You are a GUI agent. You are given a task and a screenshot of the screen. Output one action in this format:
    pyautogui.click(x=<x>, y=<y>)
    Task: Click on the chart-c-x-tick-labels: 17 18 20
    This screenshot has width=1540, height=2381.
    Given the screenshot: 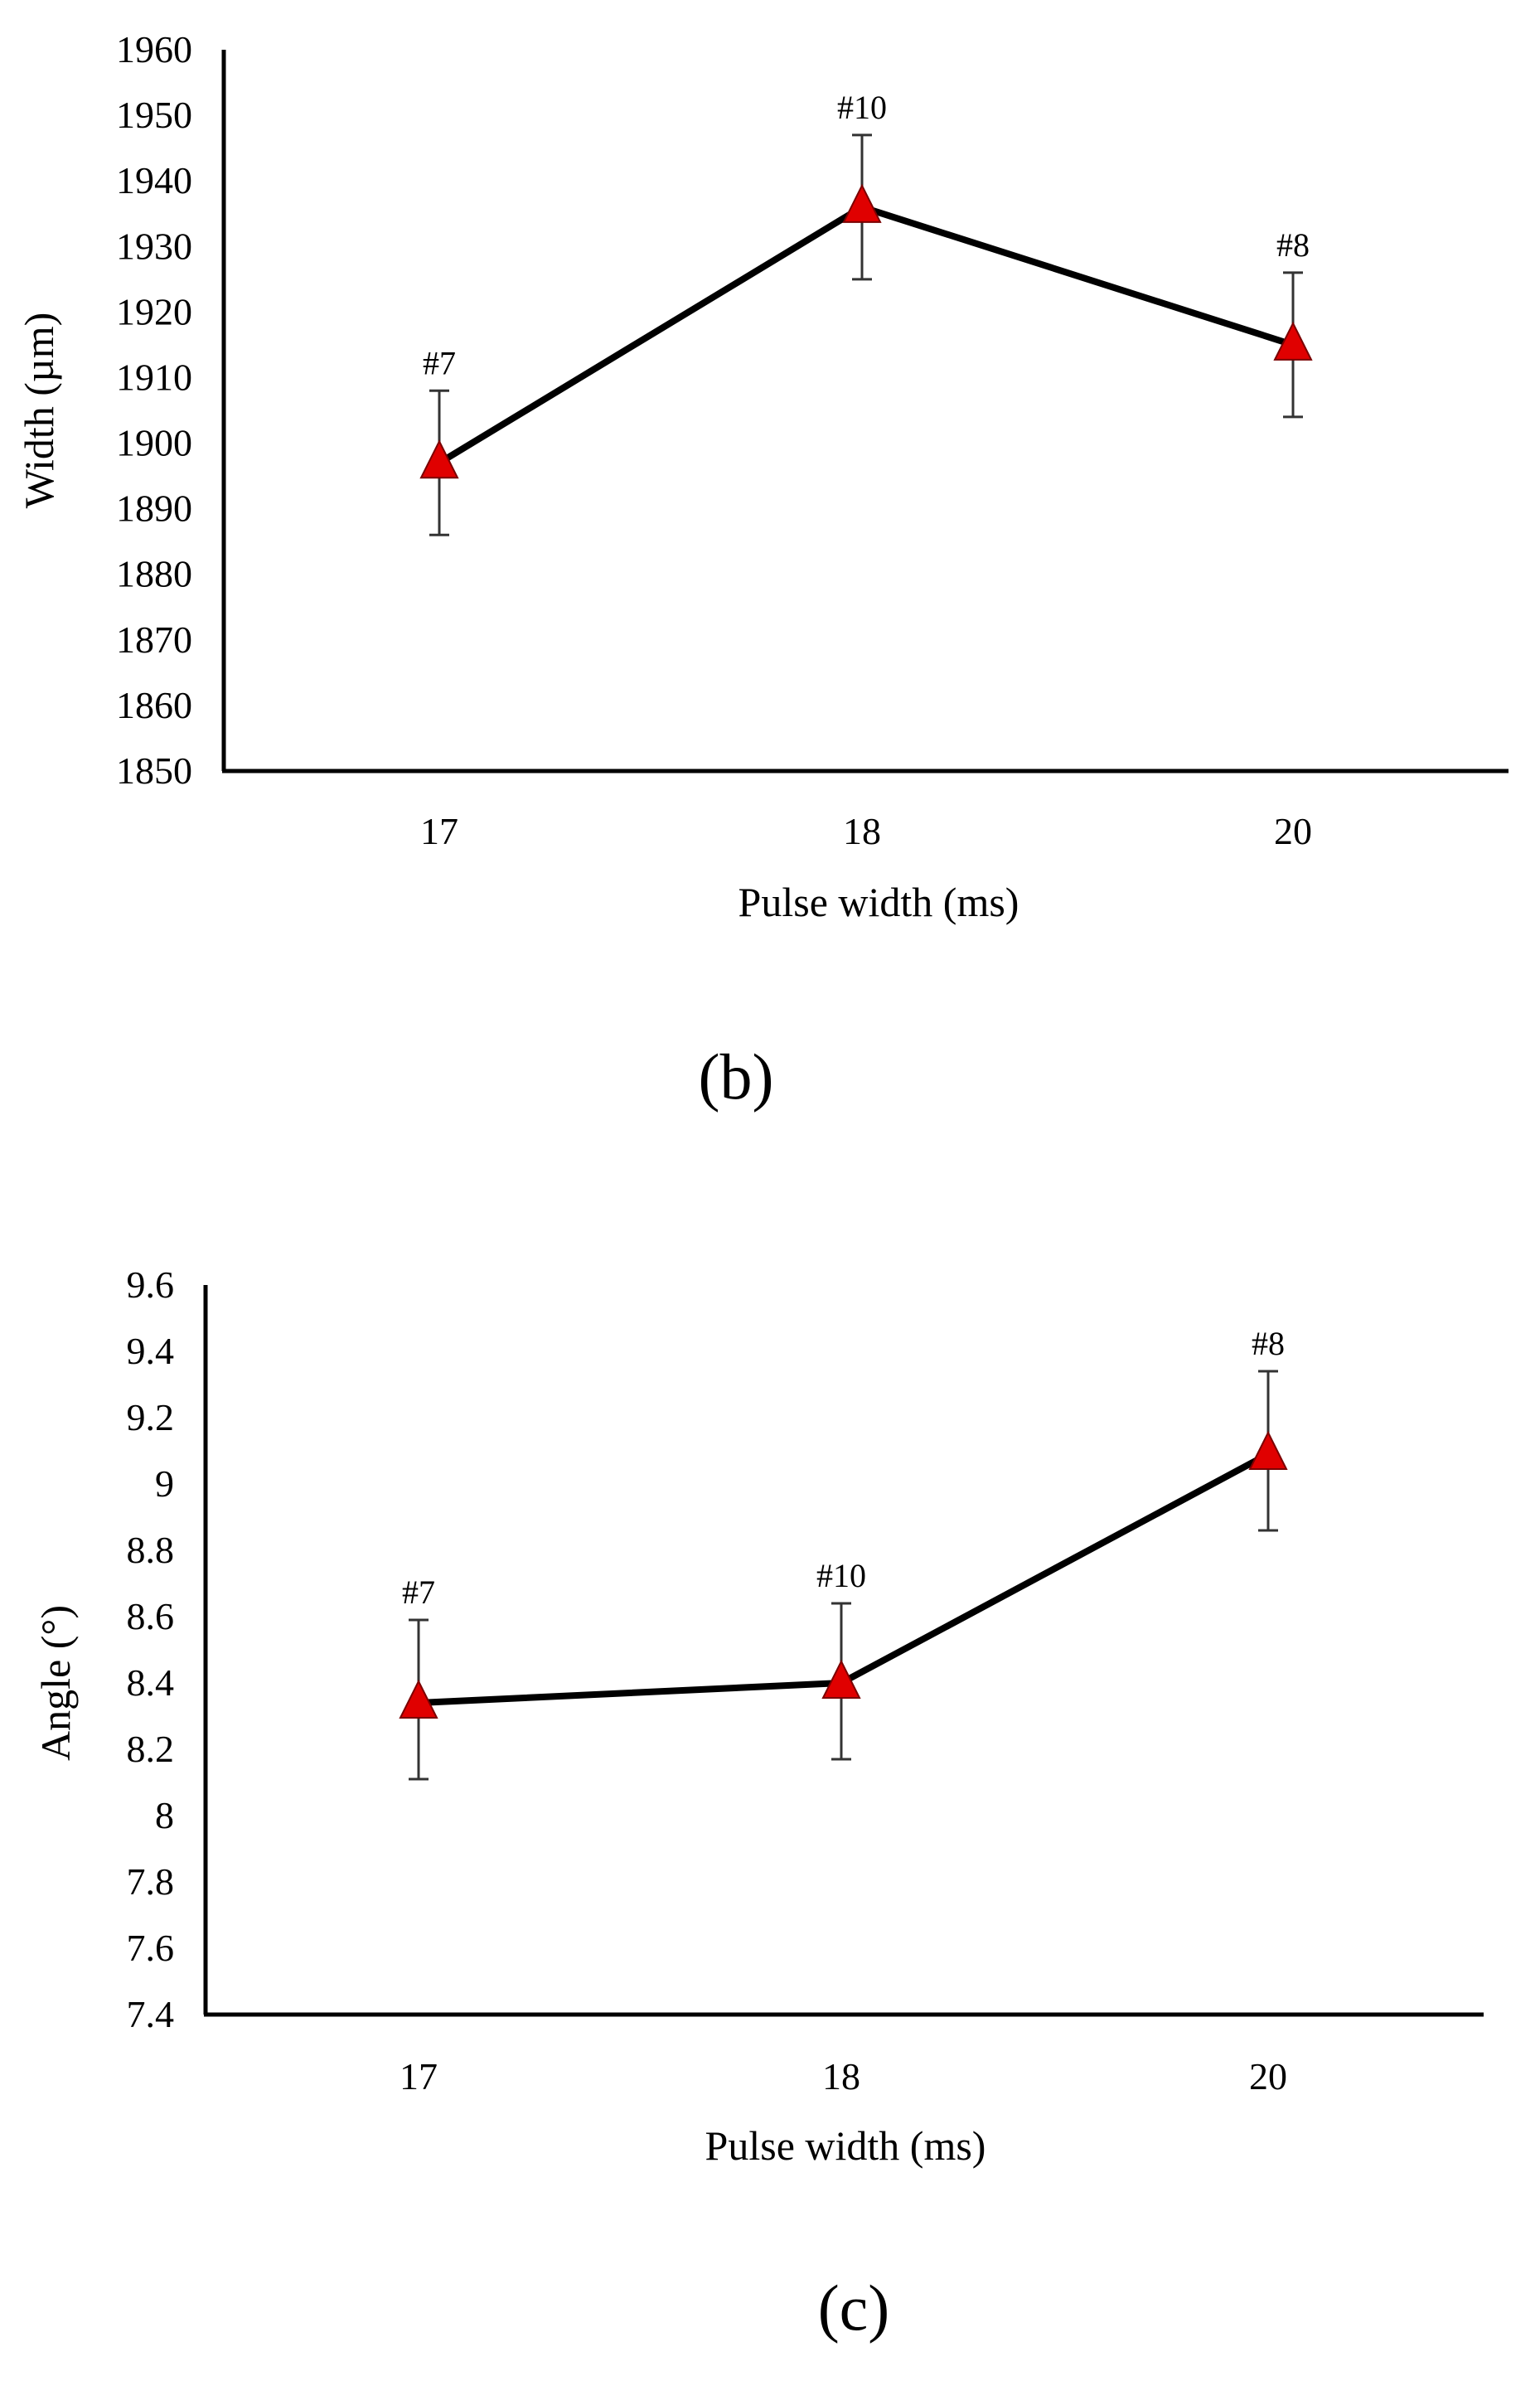 What is the action you would take?
    pyautogui.click(x=844, y=2076)
    